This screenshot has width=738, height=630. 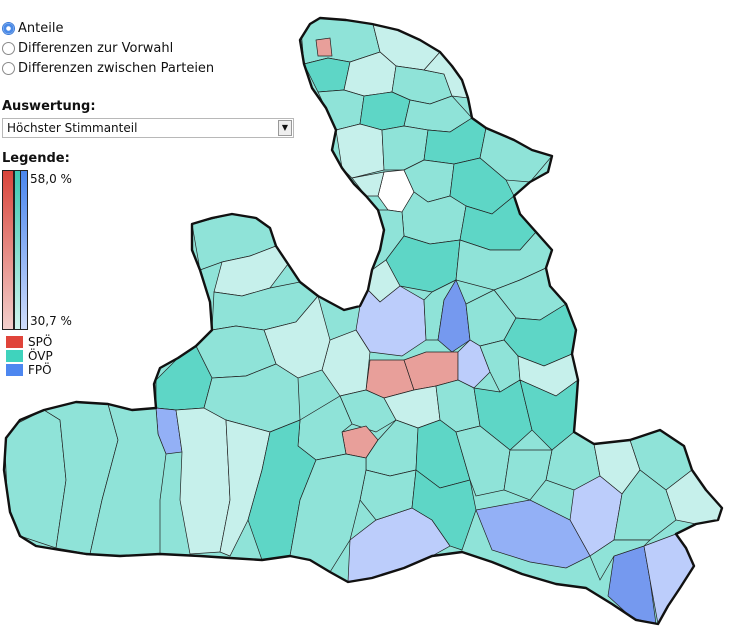 What do you see at coordinates (51, 321) in the screenshot?
I see `legend-min-value: 30,7 %` at bounding box center [51, 321].